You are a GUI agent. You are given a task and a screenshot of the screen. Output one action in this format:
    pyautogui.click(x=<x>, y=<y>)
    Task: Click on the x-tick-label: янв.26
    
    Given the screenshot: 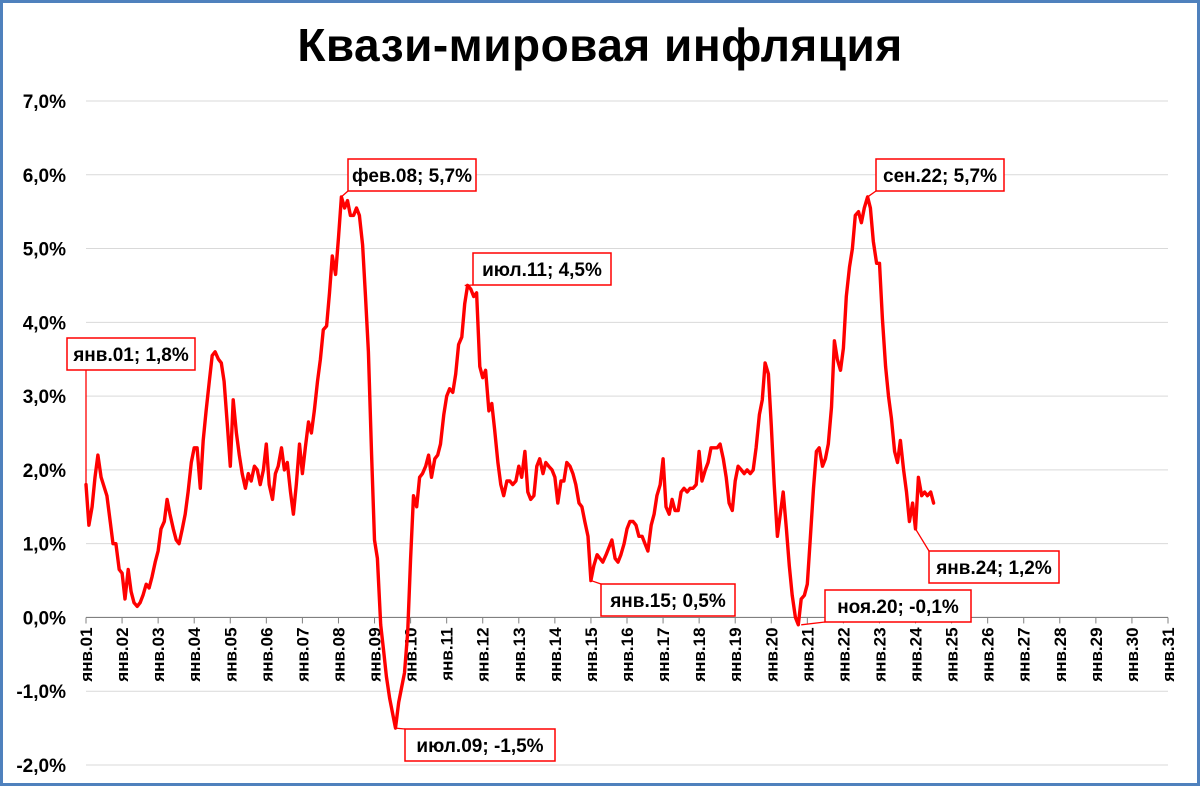 What is the action you would take?
    pyautogui.click(x=988, y=654)
    